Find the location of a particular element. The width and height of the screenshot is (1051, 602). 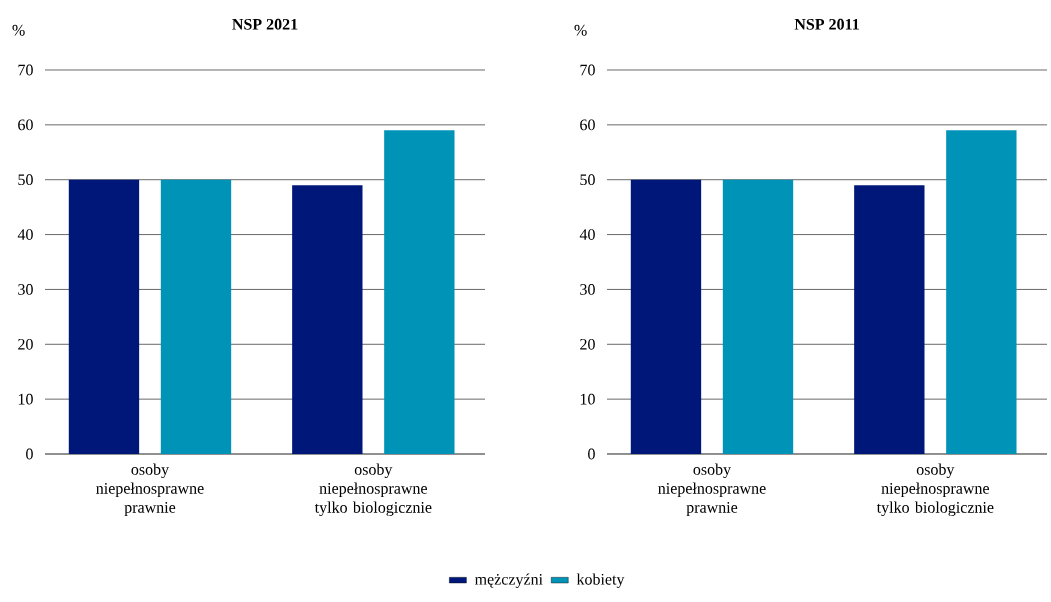

legend-label: kobiety is located at coordinates (600, 580).